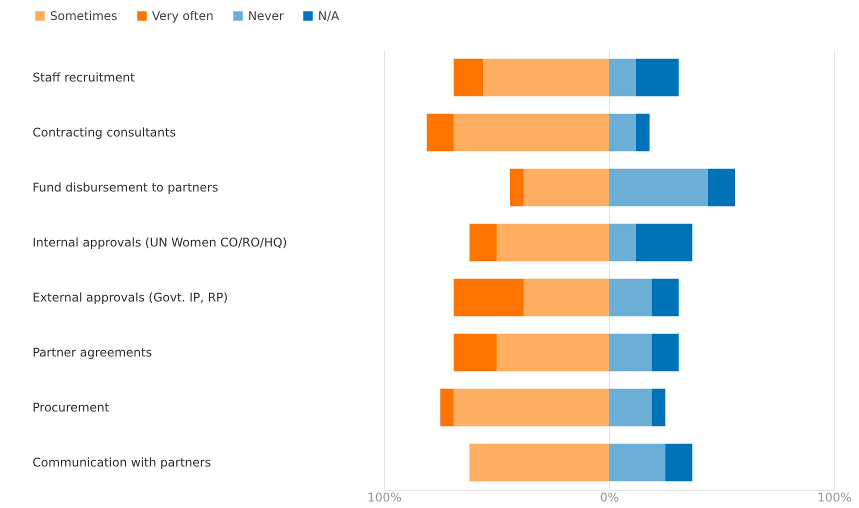 This screenshot has height=508, width=859. Describe the element at coordinates (84, 16) in the screenshot. I see `legend-label: Sometimes` at that location.